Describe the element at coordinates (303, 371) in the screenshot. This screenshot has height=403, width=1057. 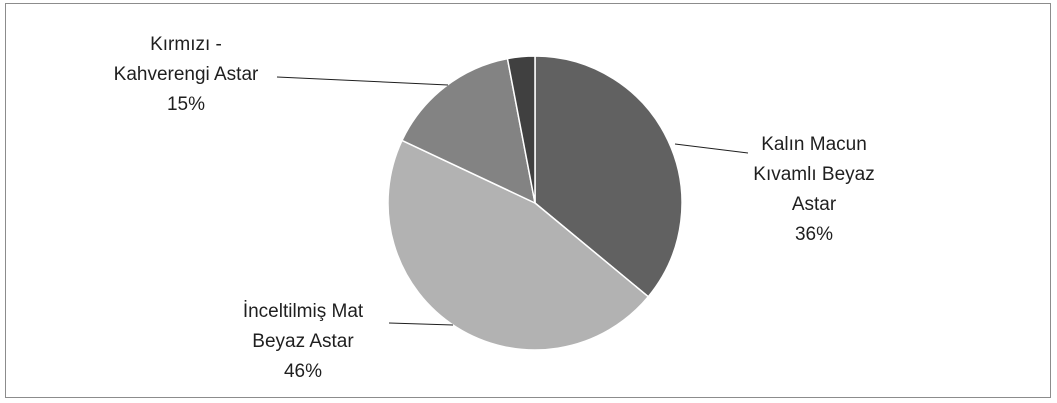
I see `slice-percent-label: 46%` at that location.